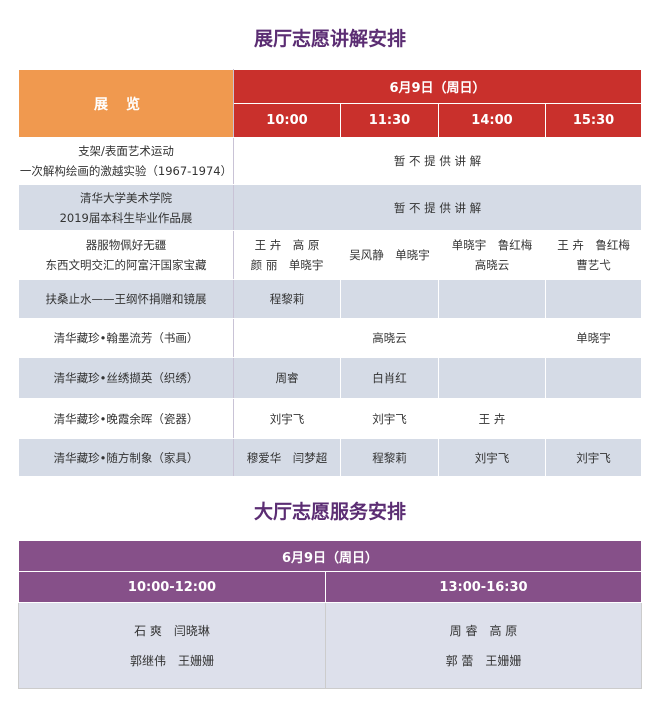 The image size is (650, 713). Describe the element at coordinates (287, 378) in the screenshot. I see `guide-cell: 周睿` at that location.